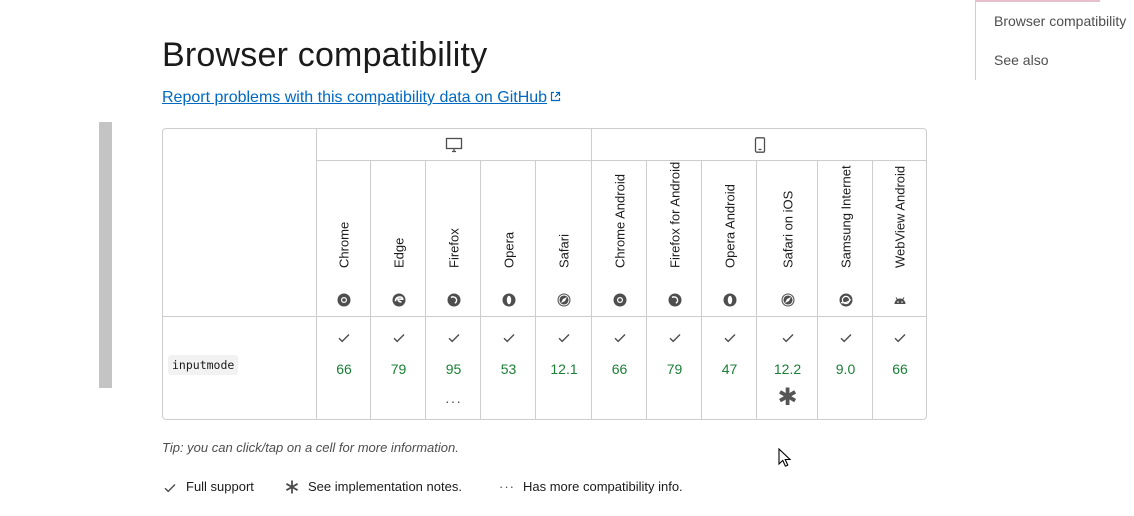  I want to click on toc-link-browser-compatibility: Browser compatibility, so click(1060, 21).